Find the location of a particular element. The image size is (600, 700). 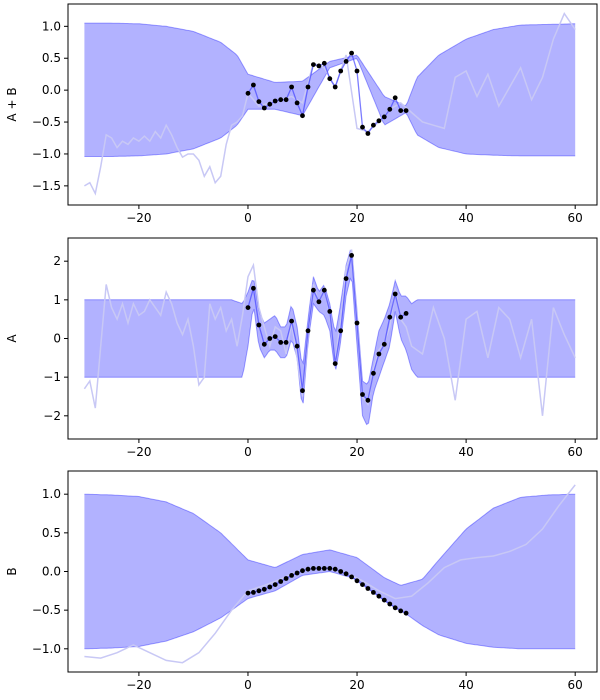

y-tick-label: 1.0 is located at coordinates (51, 494).